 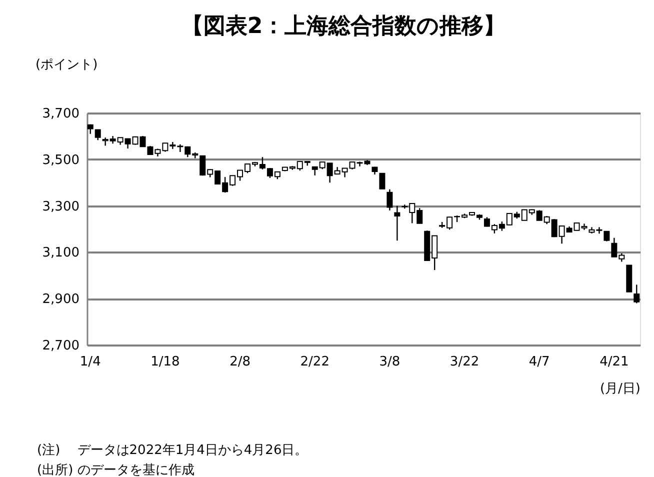 What do you see at coordinates (61, 160) in the screenshot?
I see `y-tick-label: 3,500` at bounding box center [61, 160].